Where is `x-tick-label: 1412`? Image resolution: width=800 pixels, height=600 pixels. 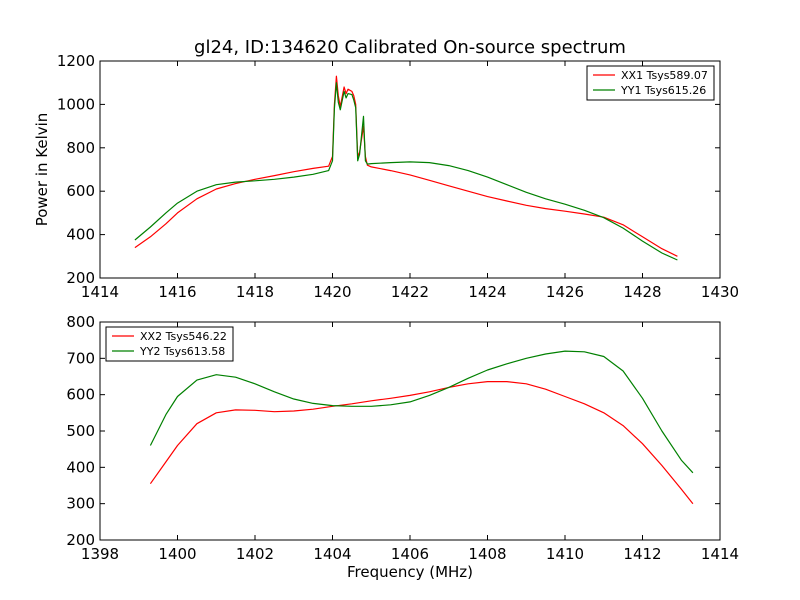 x-tick-label: 1412 is located at coordinates (642, 554).